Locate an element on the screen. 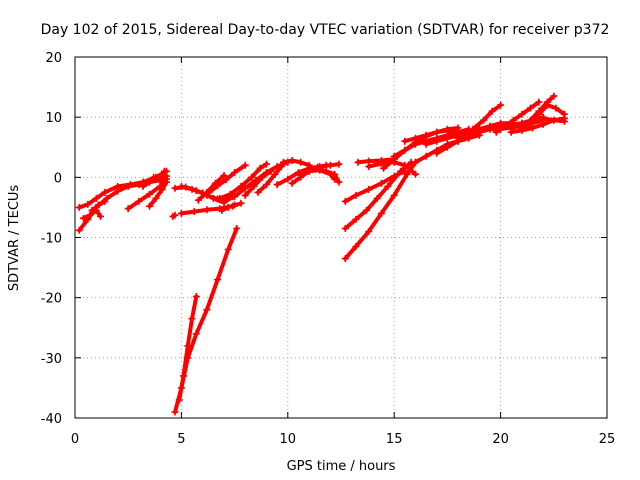 The width and height of the screenshot is (640, 480). x-tick-label: 20 is located at coordinates (500, 439).